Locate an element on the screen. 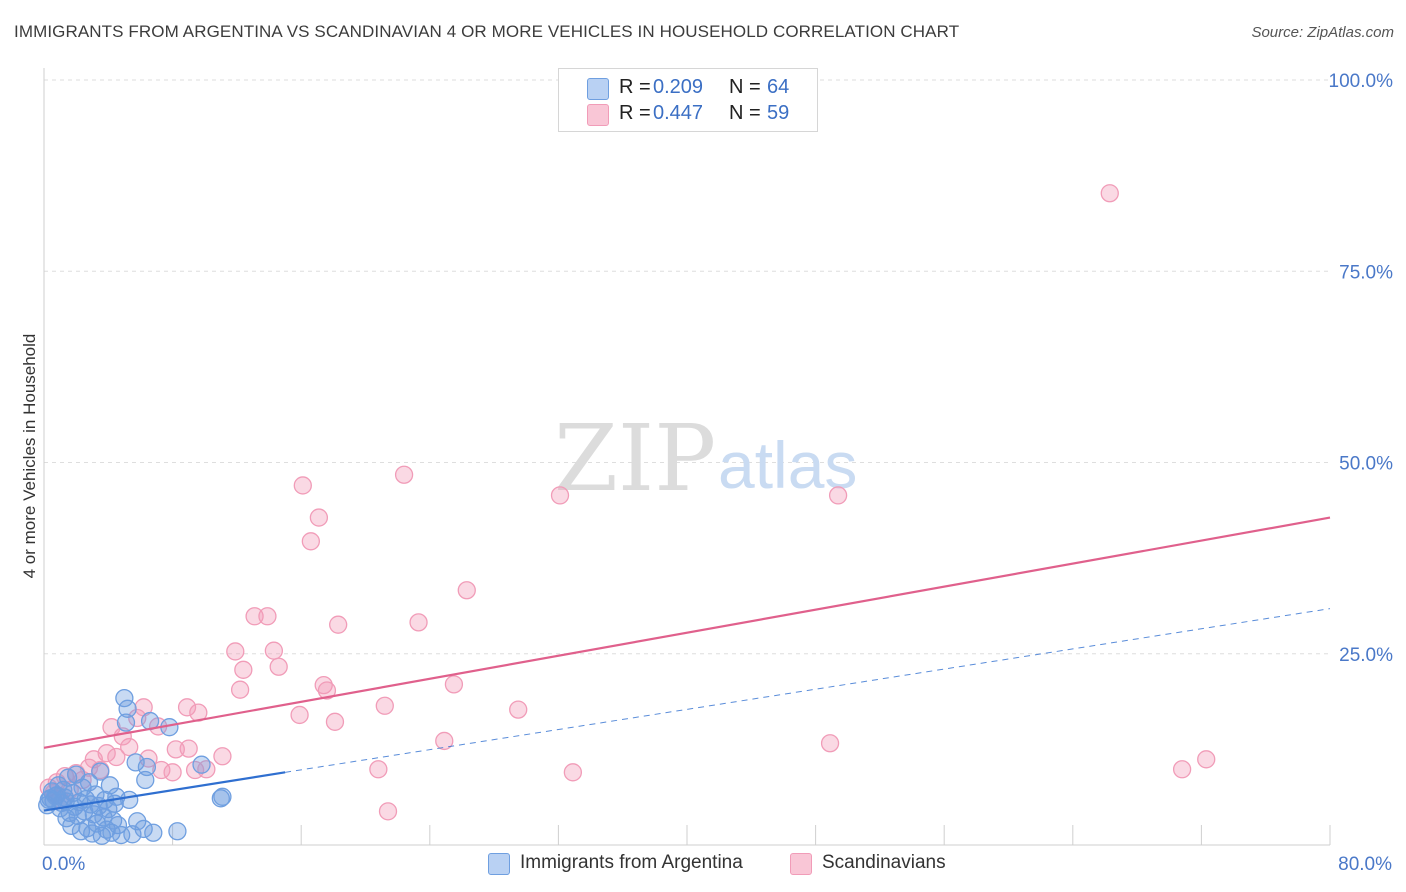  correlation-legend: R = 0.209 N = 64 R = 0.447 N = 59 is located at coordinates (688, 100).